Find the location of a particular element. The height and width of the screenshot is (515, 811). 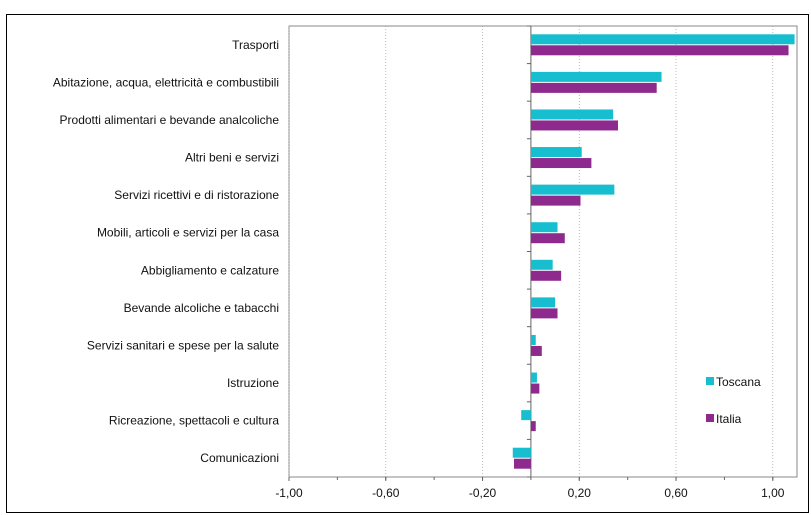

category-label: Mobili, articoli e servizi per la casa is located at coordinates (188, 233).